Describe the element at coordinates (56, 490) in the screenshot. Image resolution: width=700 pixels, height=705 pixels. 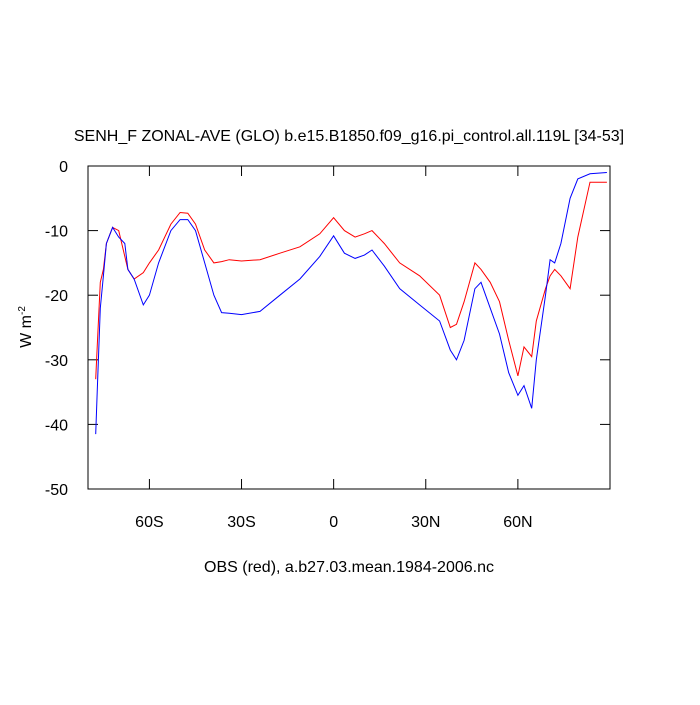
I see `y-tick-label: -50` at that location.